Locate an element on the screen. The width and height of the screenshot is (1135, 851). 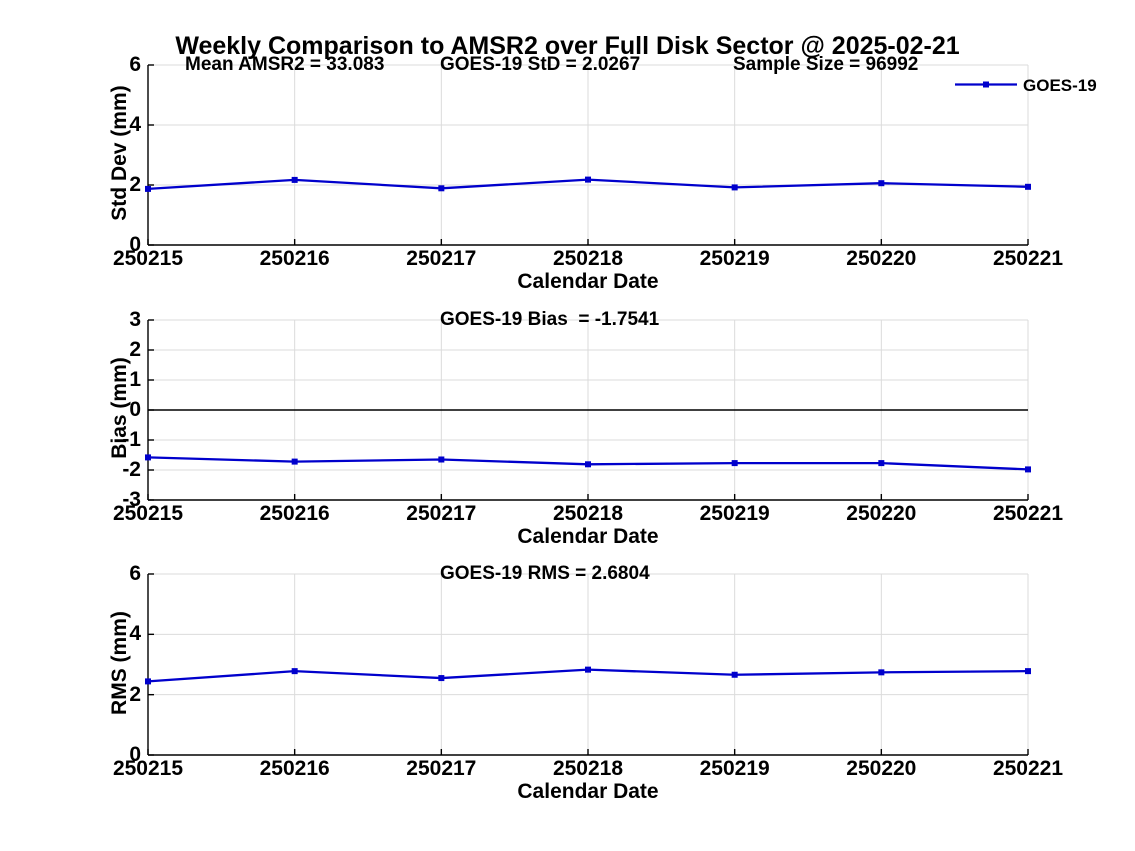
y-tick-label: 3 is located at coordinates (135, 319).